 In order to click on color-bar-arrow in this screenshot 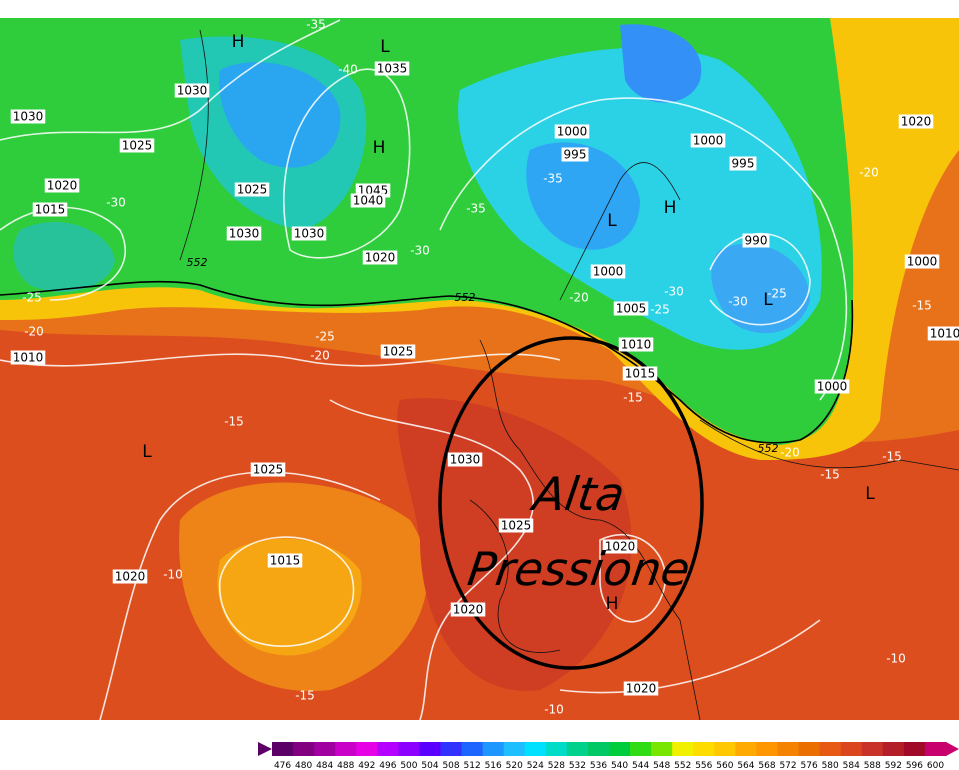, I will do `click(952, 749)`.